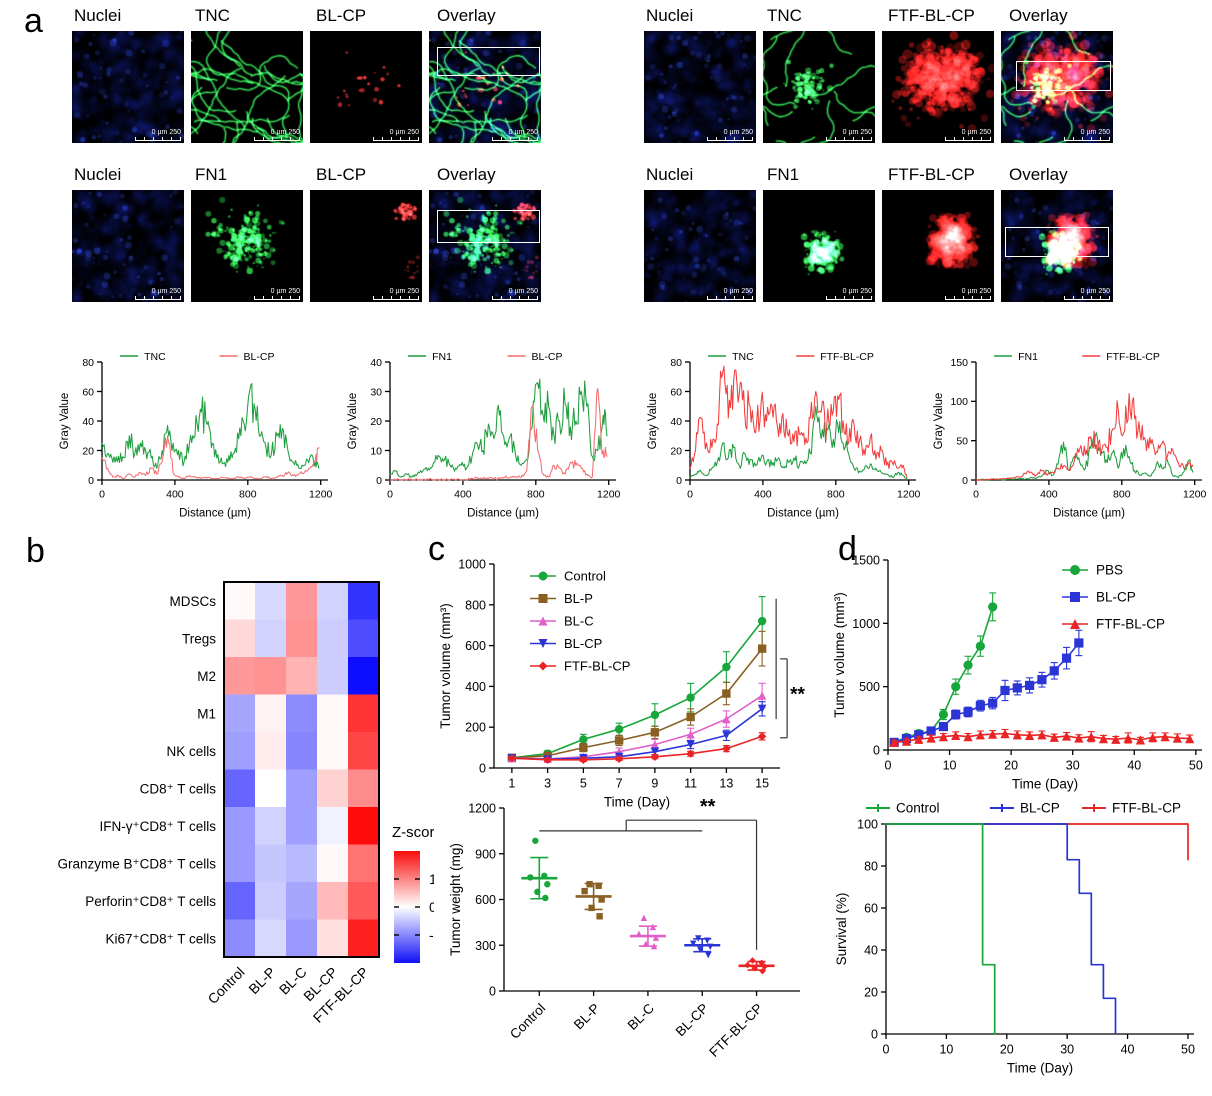 Image resolution: width=1212 pixels, height=1096 pixels. I want to click on svg-text: 200, so click(475, 728).